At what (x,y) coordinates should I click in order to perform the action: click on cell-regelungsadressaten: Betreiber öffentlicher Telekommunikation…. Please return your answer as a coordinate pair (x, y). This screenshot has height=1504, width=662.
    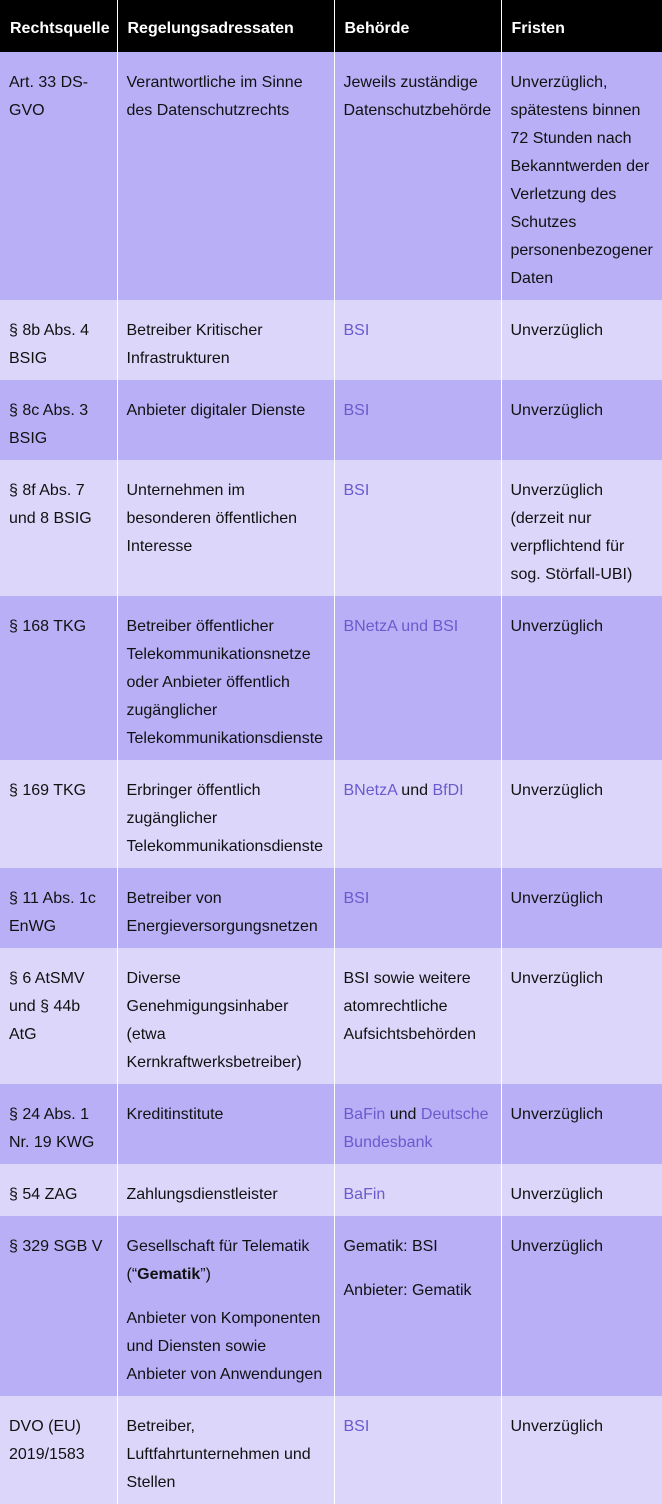
    Looking at the image, I should click on (225, 678).